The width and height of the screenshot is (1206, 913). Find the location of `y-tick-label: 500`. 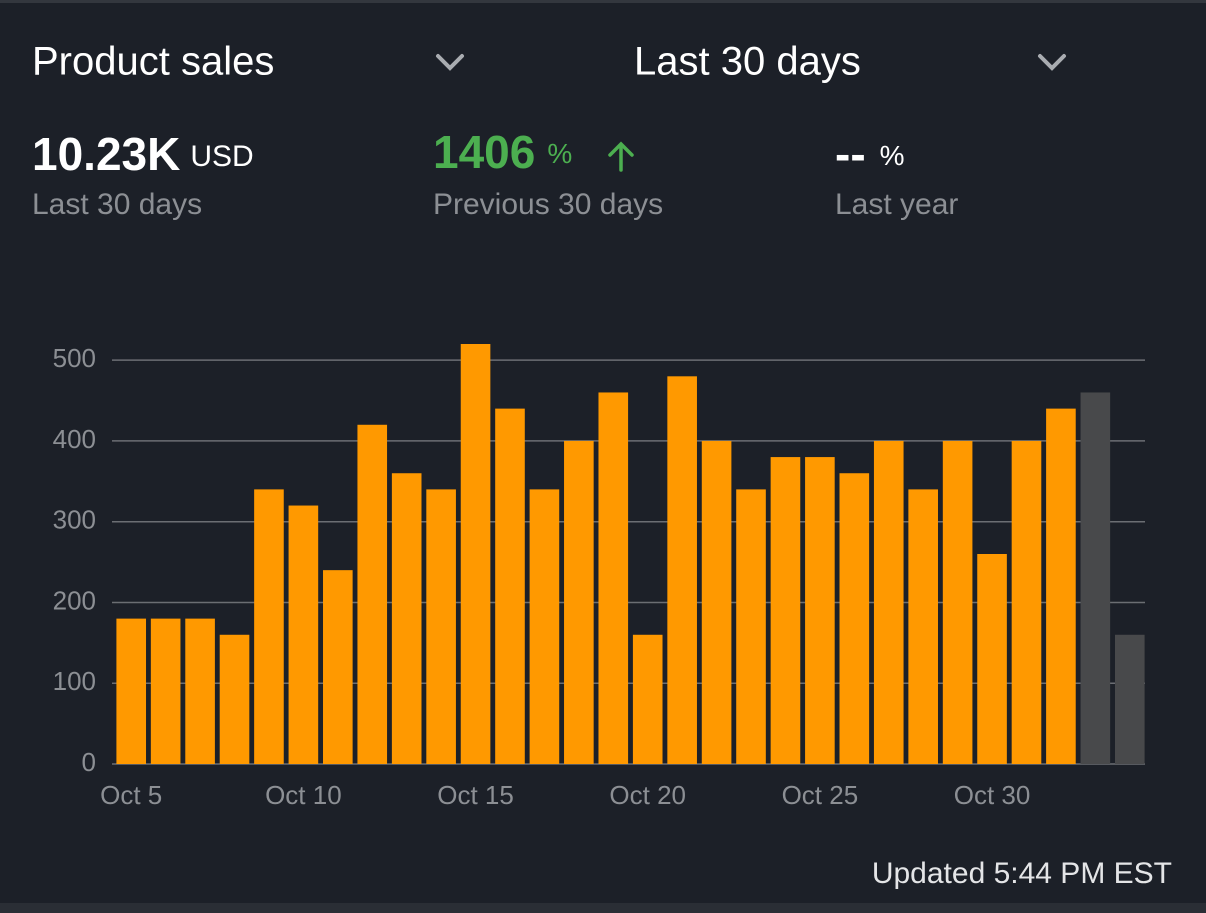

y-tick-label: 500 is located at coordinates (74, 358).